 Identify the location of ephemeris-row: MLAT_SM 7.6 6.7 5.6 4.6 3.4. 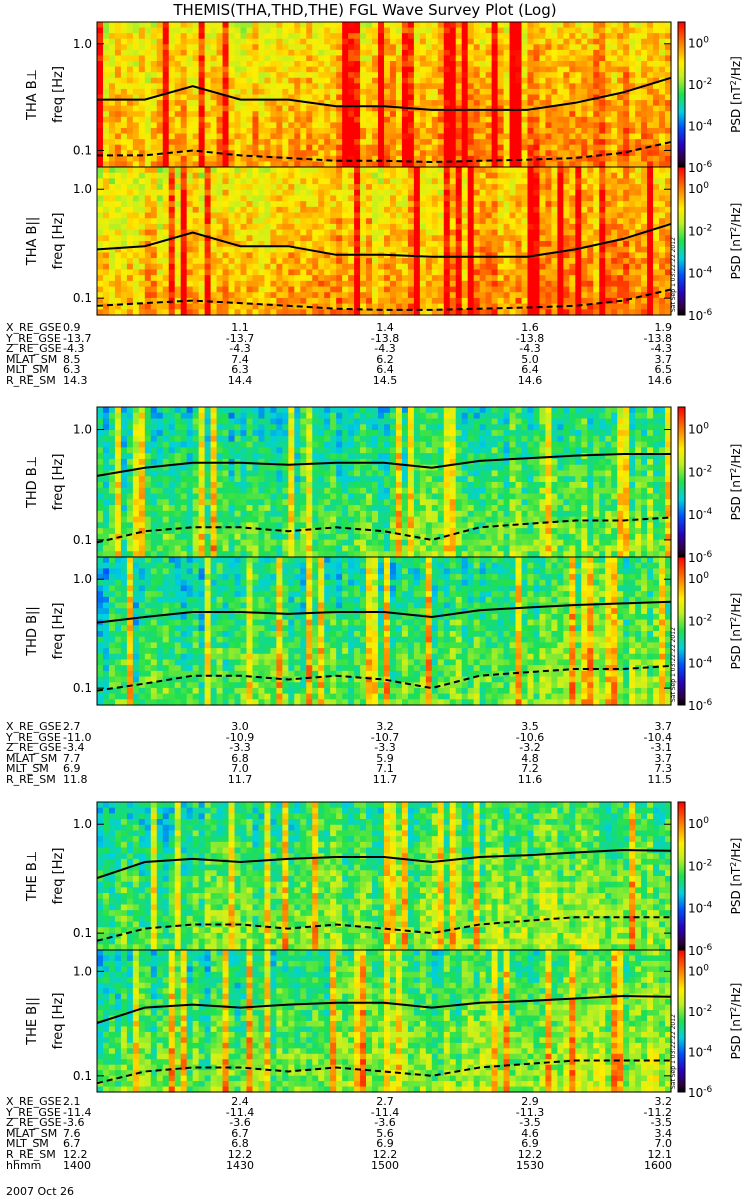
(371, 1133).